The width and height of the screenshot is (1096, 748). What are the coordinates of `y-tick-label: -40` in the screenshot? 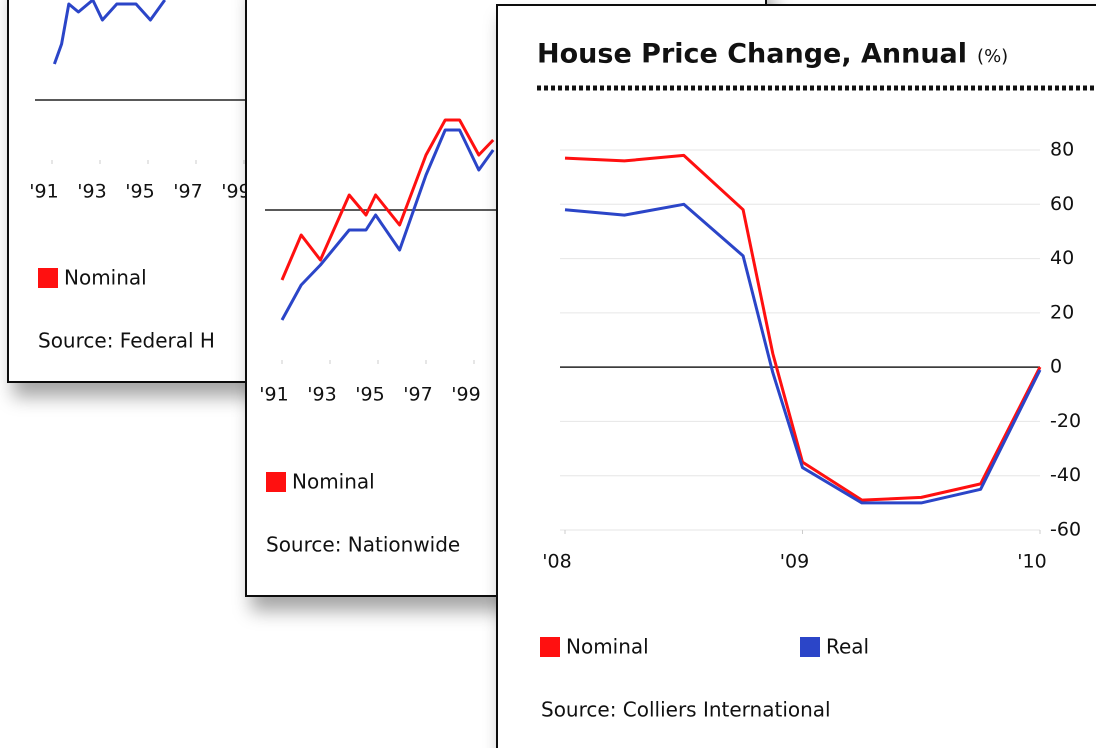 It's located at (1065, 475).